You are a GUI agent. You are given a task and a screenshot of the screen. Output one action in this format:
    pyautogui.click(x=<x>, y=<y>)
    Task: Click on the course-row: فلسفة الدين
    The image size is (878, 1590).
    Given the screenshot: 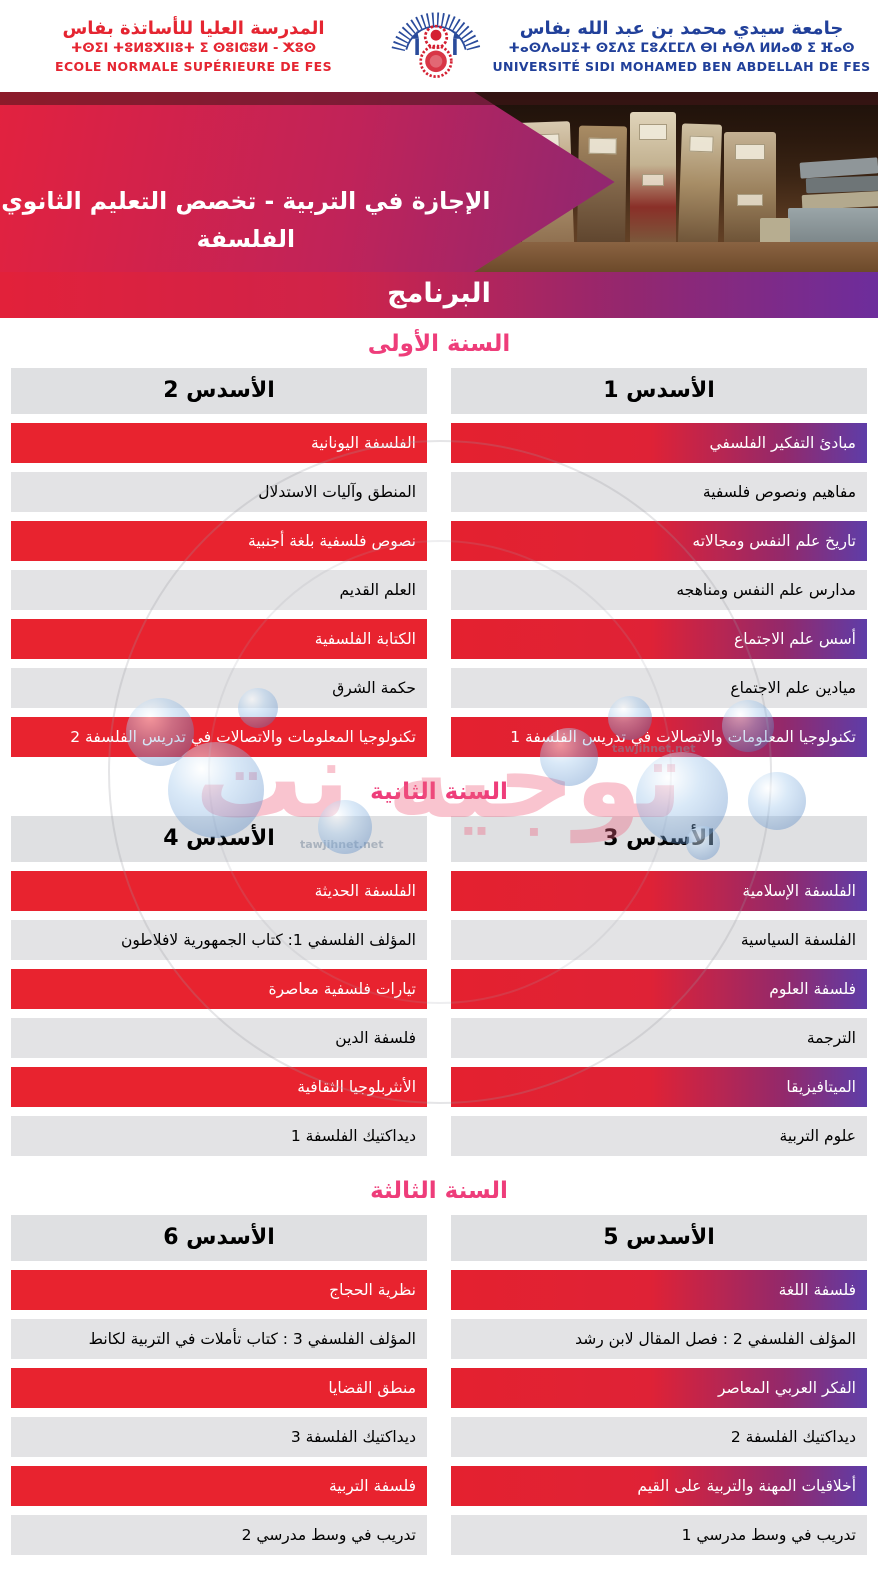 What is the action you would take?
    pyautogui.click(x=219, y=1038)
    